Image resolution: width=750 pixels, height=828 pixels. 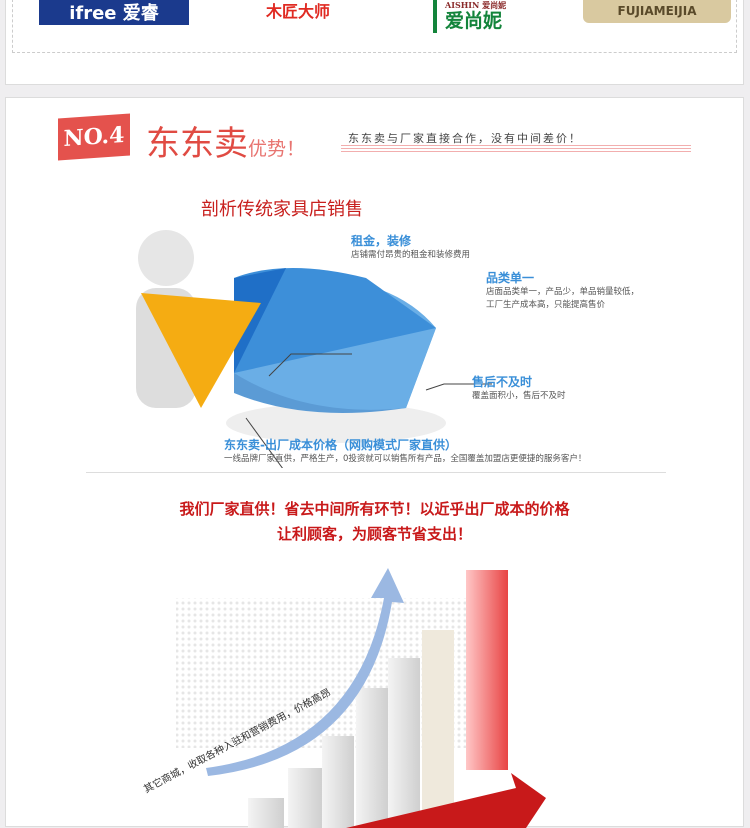 I want to click on headline-2: 让利顾客，为顾客节省支出！, so click(x=374, y=534).